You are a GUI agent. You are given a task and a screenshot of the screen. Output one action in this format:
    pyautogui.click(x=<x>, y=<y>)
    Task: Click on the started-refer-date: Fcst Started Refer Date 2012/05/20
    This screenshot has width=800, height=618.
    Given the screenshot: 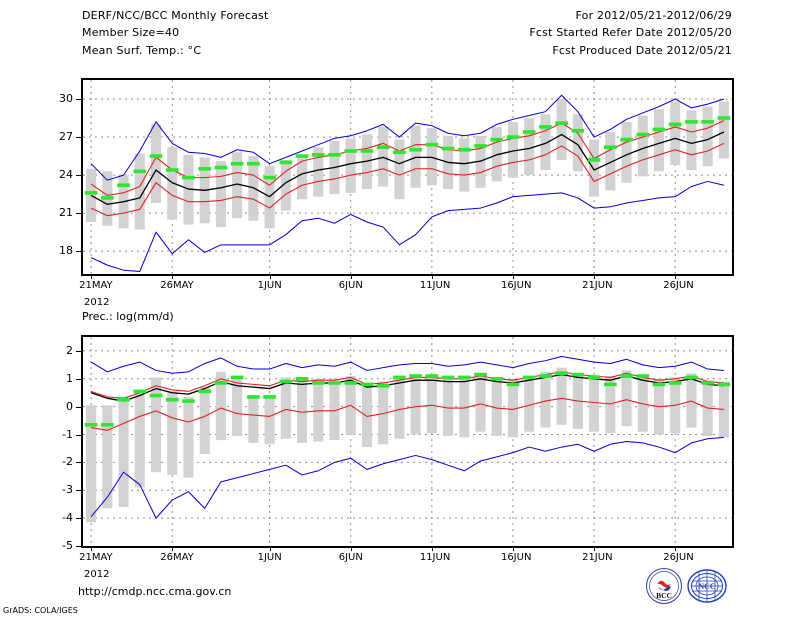 What is the action you would take?
    pyautogui.click(x=630, y=32)
    